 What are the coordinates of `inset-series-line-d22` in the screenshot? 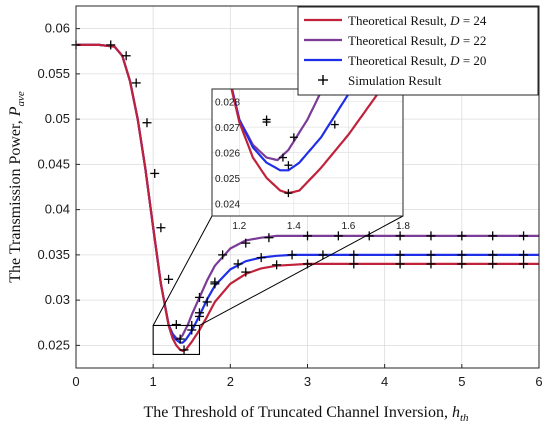 It's located at (277, 125).